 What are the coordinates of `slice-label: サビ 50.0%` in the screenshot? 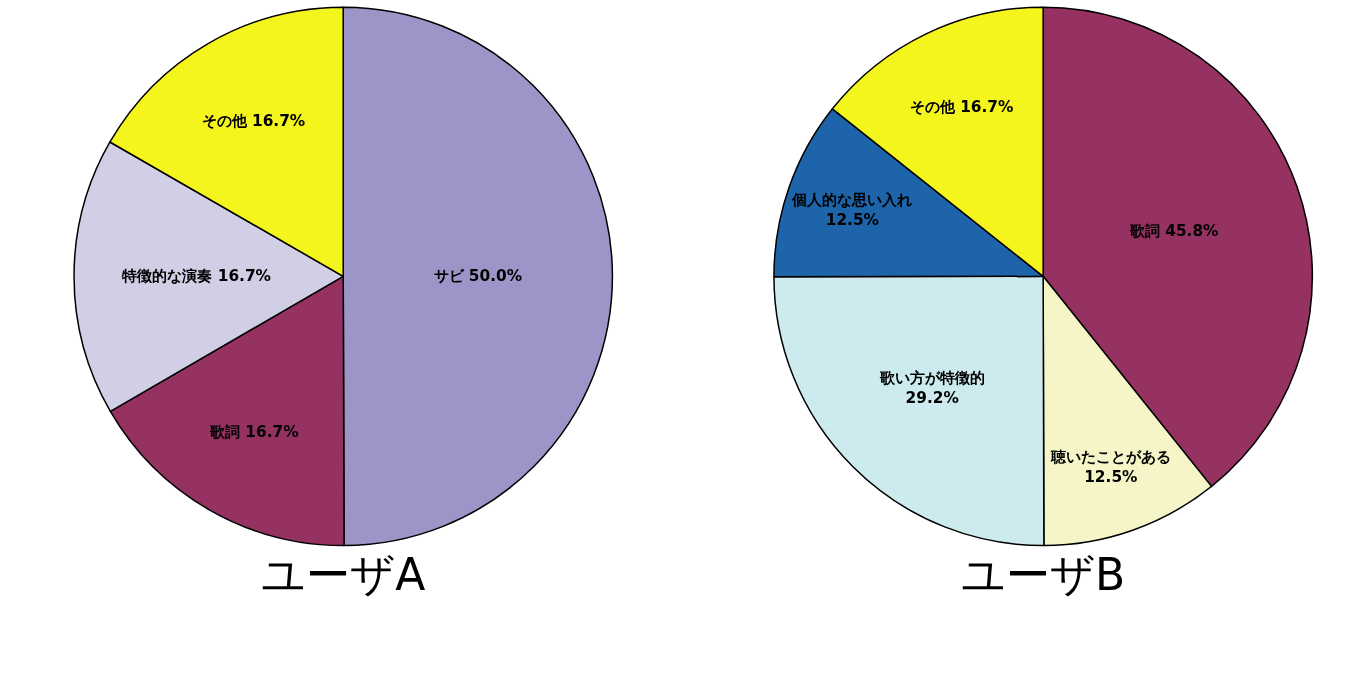 It's located at (478, 276).